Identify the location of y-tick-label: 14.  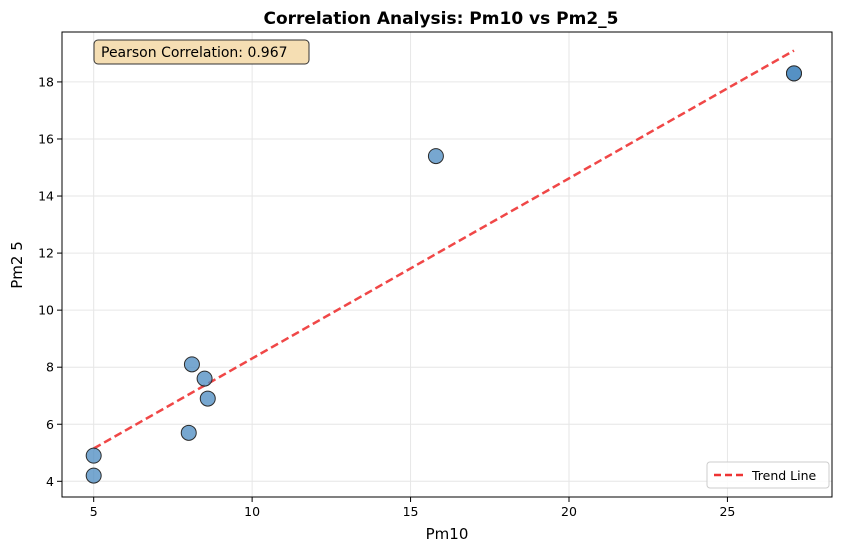
(46, 196).